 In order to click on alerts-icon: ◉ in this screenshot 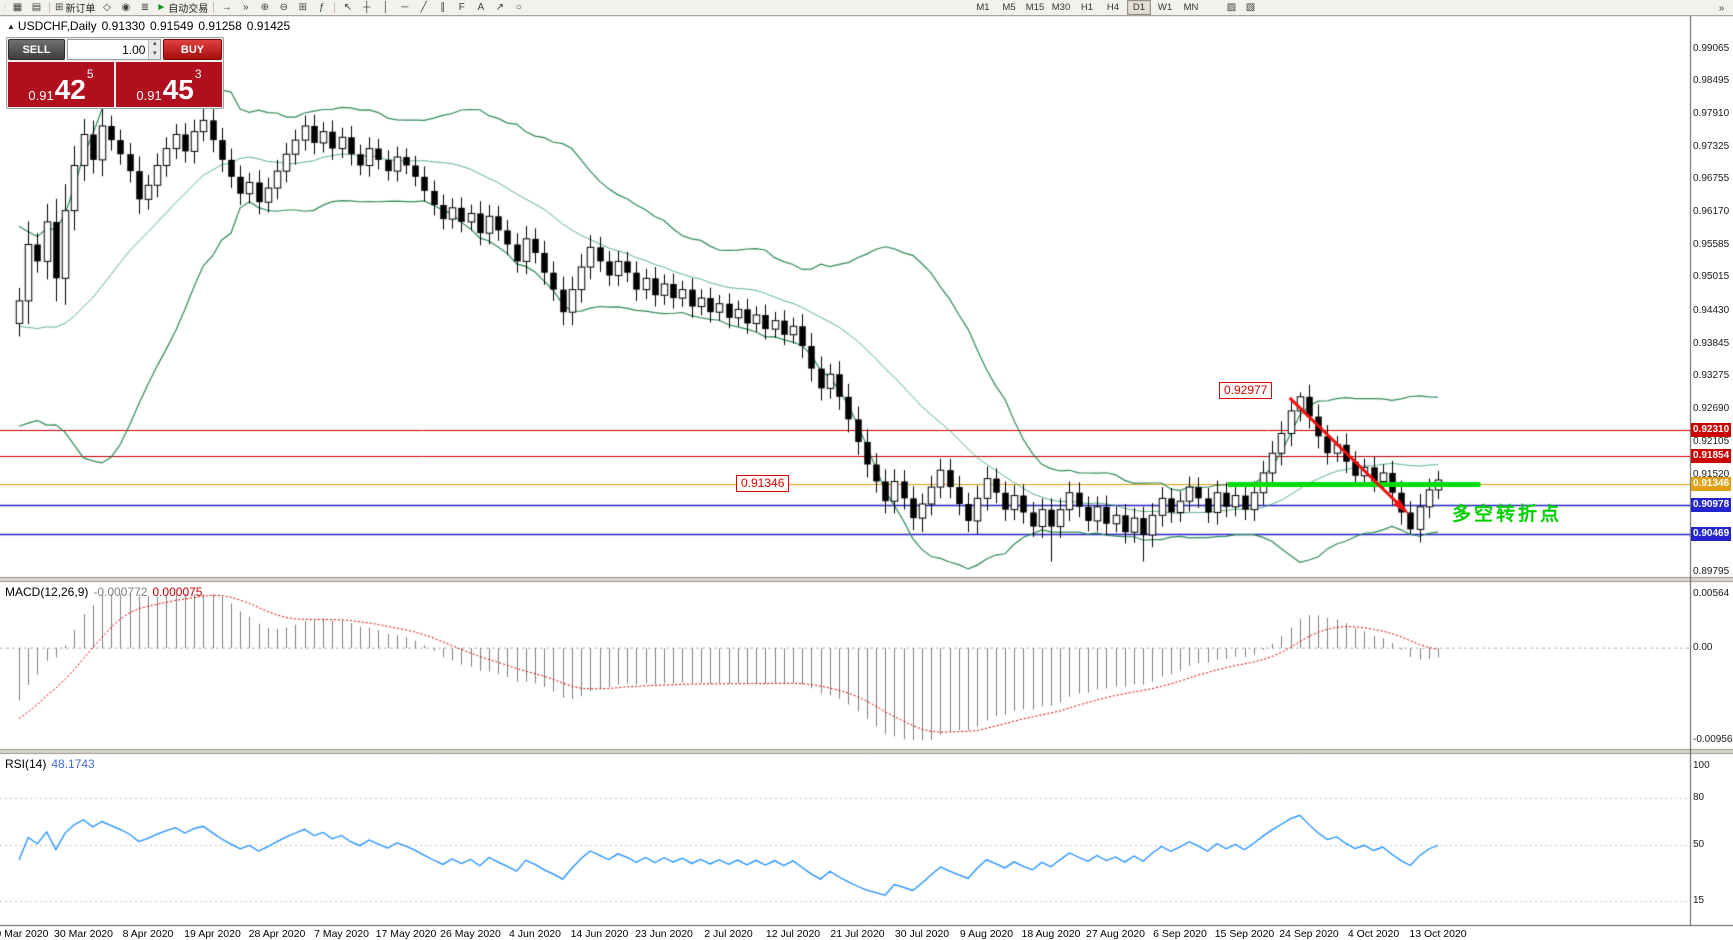, I will do `click(126, 7)`.